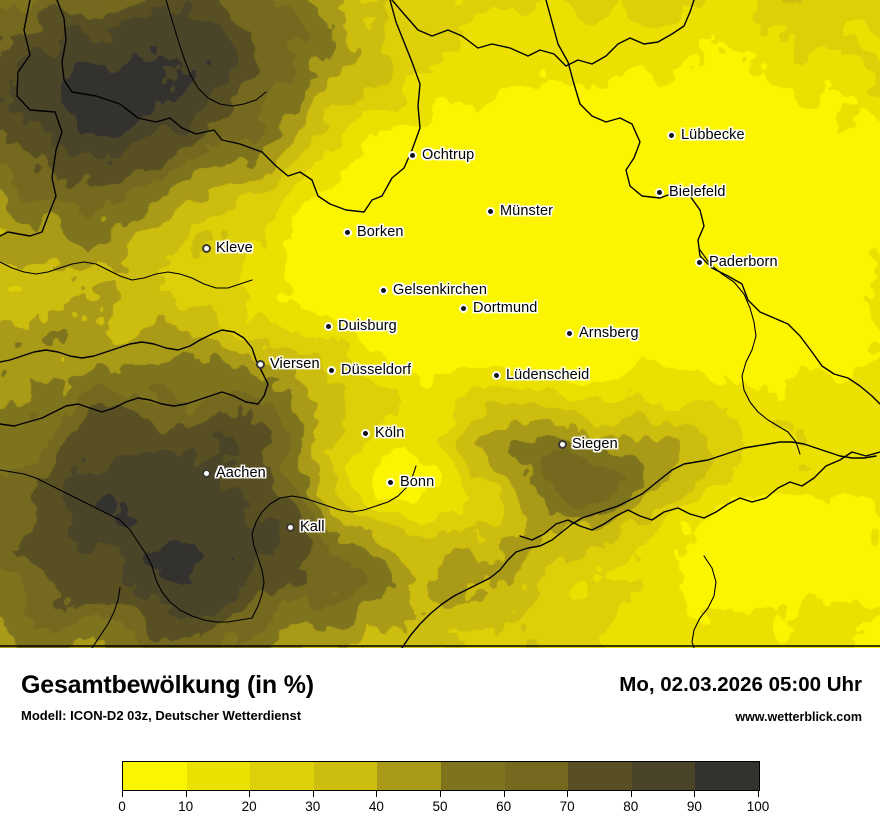 This screenshot has height=830, width=880. Describe the element at coordinates (798, 717) in the screenshot. I see `site-url: www.wetterblick.com` at that location.